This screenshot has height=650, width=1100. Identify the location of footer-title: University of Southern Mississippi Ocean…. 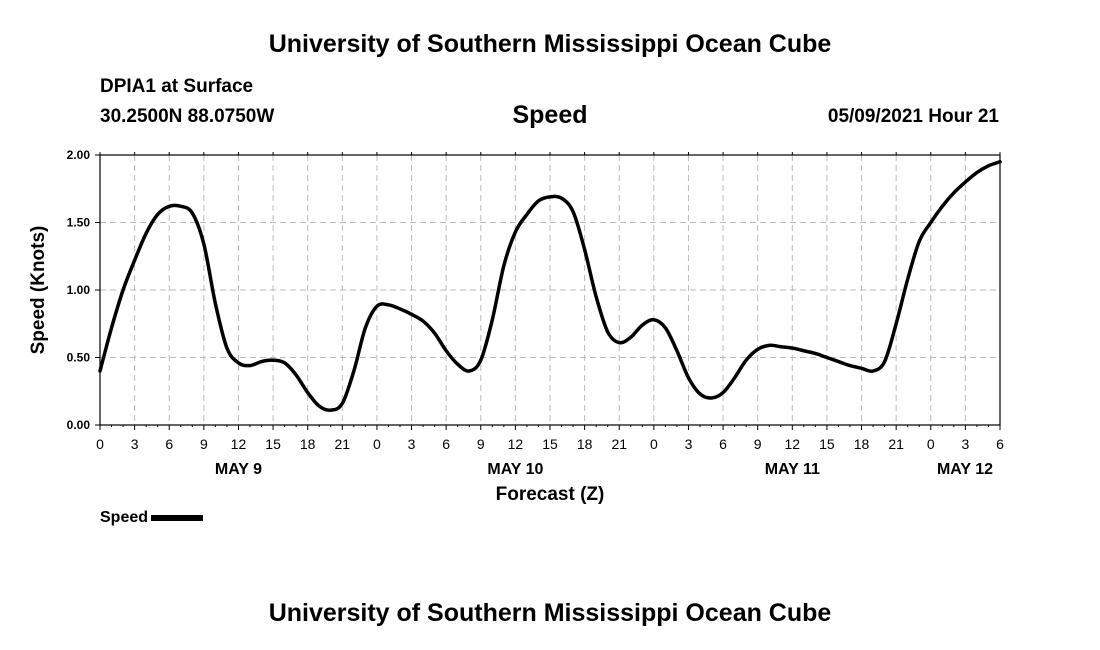
(550, 613).